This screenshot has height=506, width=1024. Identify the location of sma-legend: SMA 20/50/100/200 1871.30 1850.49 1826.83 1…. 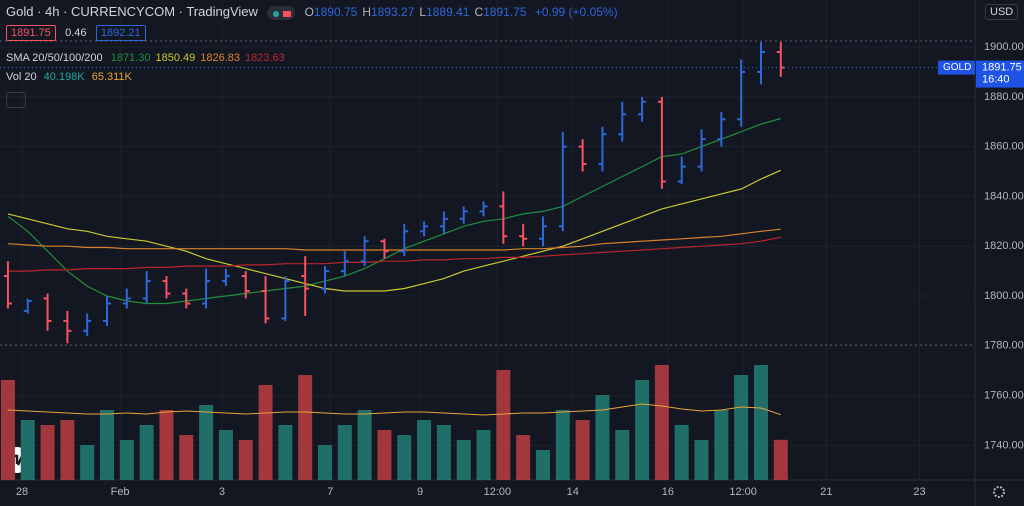
(145, 58).